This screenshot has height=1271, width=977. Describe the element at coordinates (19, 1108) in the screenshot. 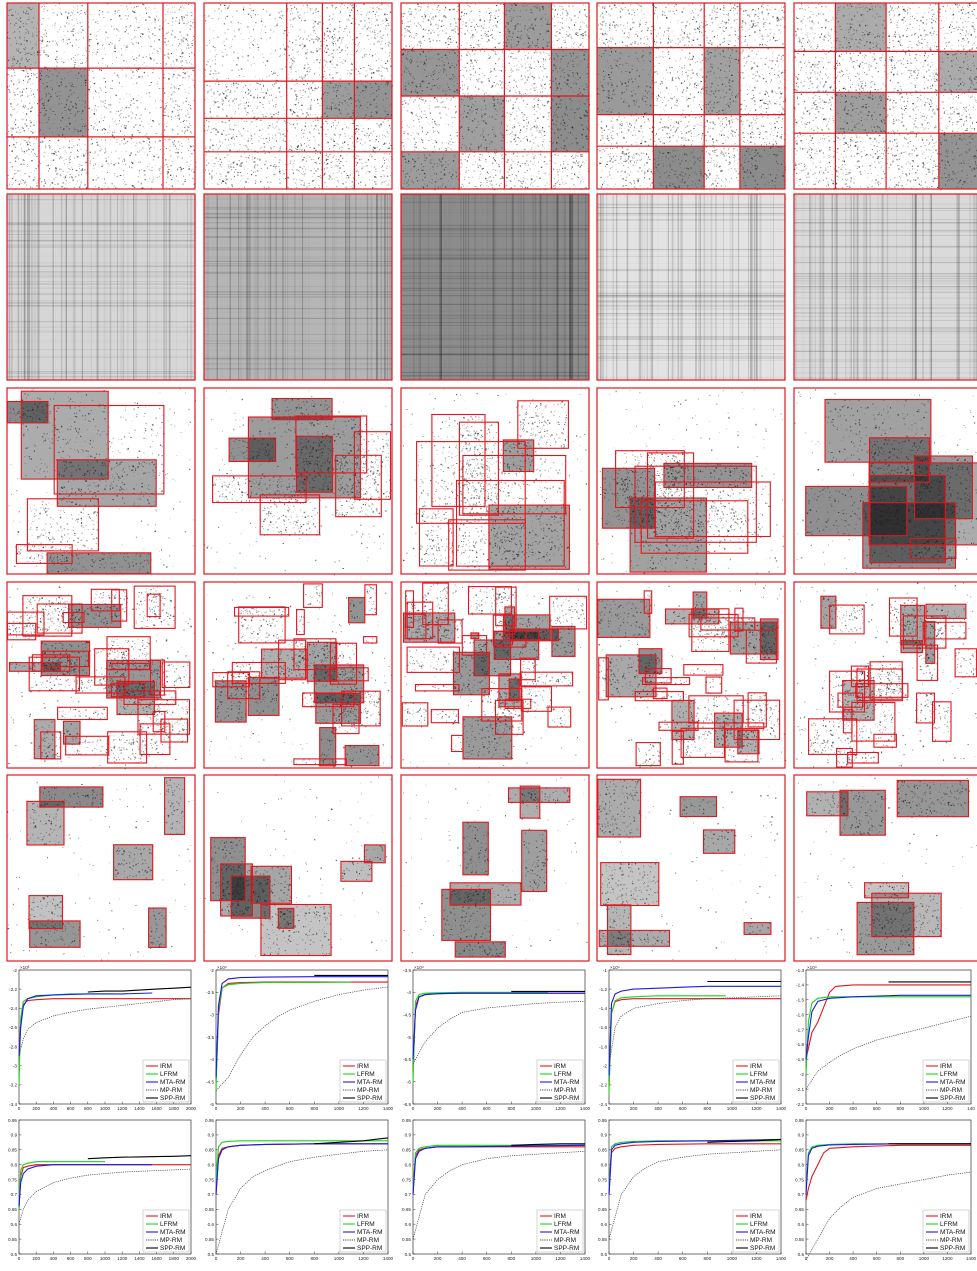

I see `x-tick-label: 0` at that location.